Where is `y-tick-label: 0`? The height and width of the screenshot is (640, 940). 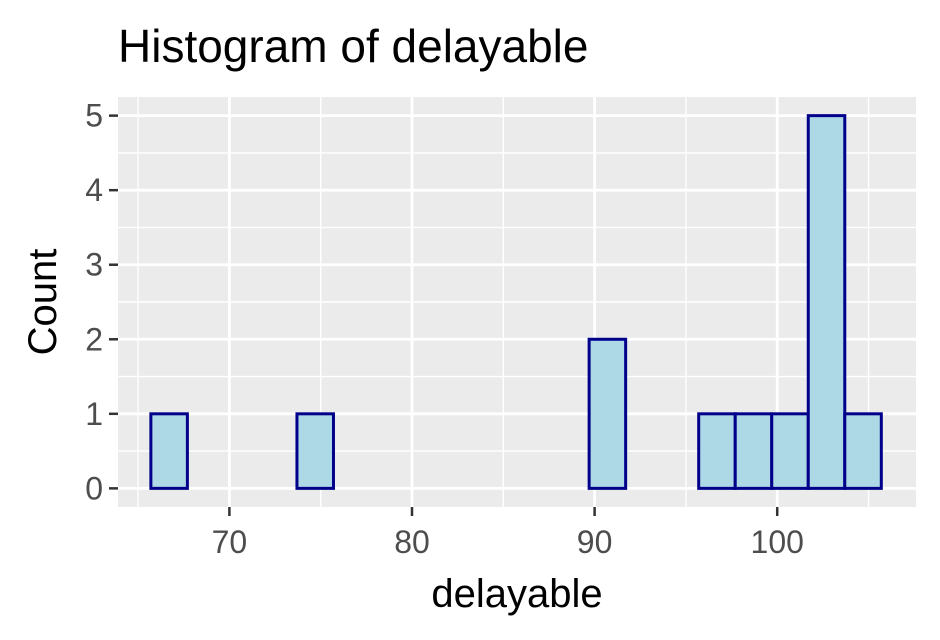
y-tick-label: 0 is located at coordinates (94, 488).